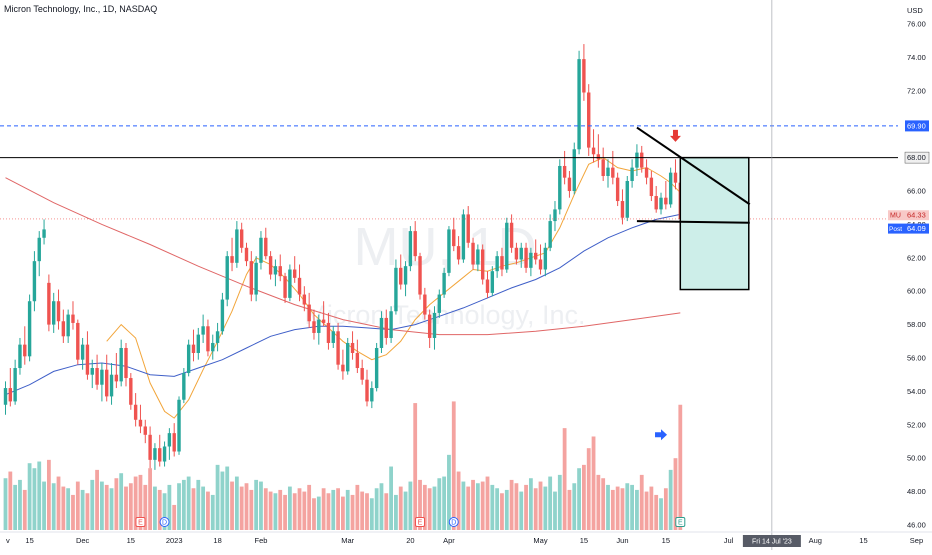 The width and height of the screenshot is (932, 555). Describe the element at coordinates (8, 540) in the screenshot. I see `time-tick-label: v` at that location.